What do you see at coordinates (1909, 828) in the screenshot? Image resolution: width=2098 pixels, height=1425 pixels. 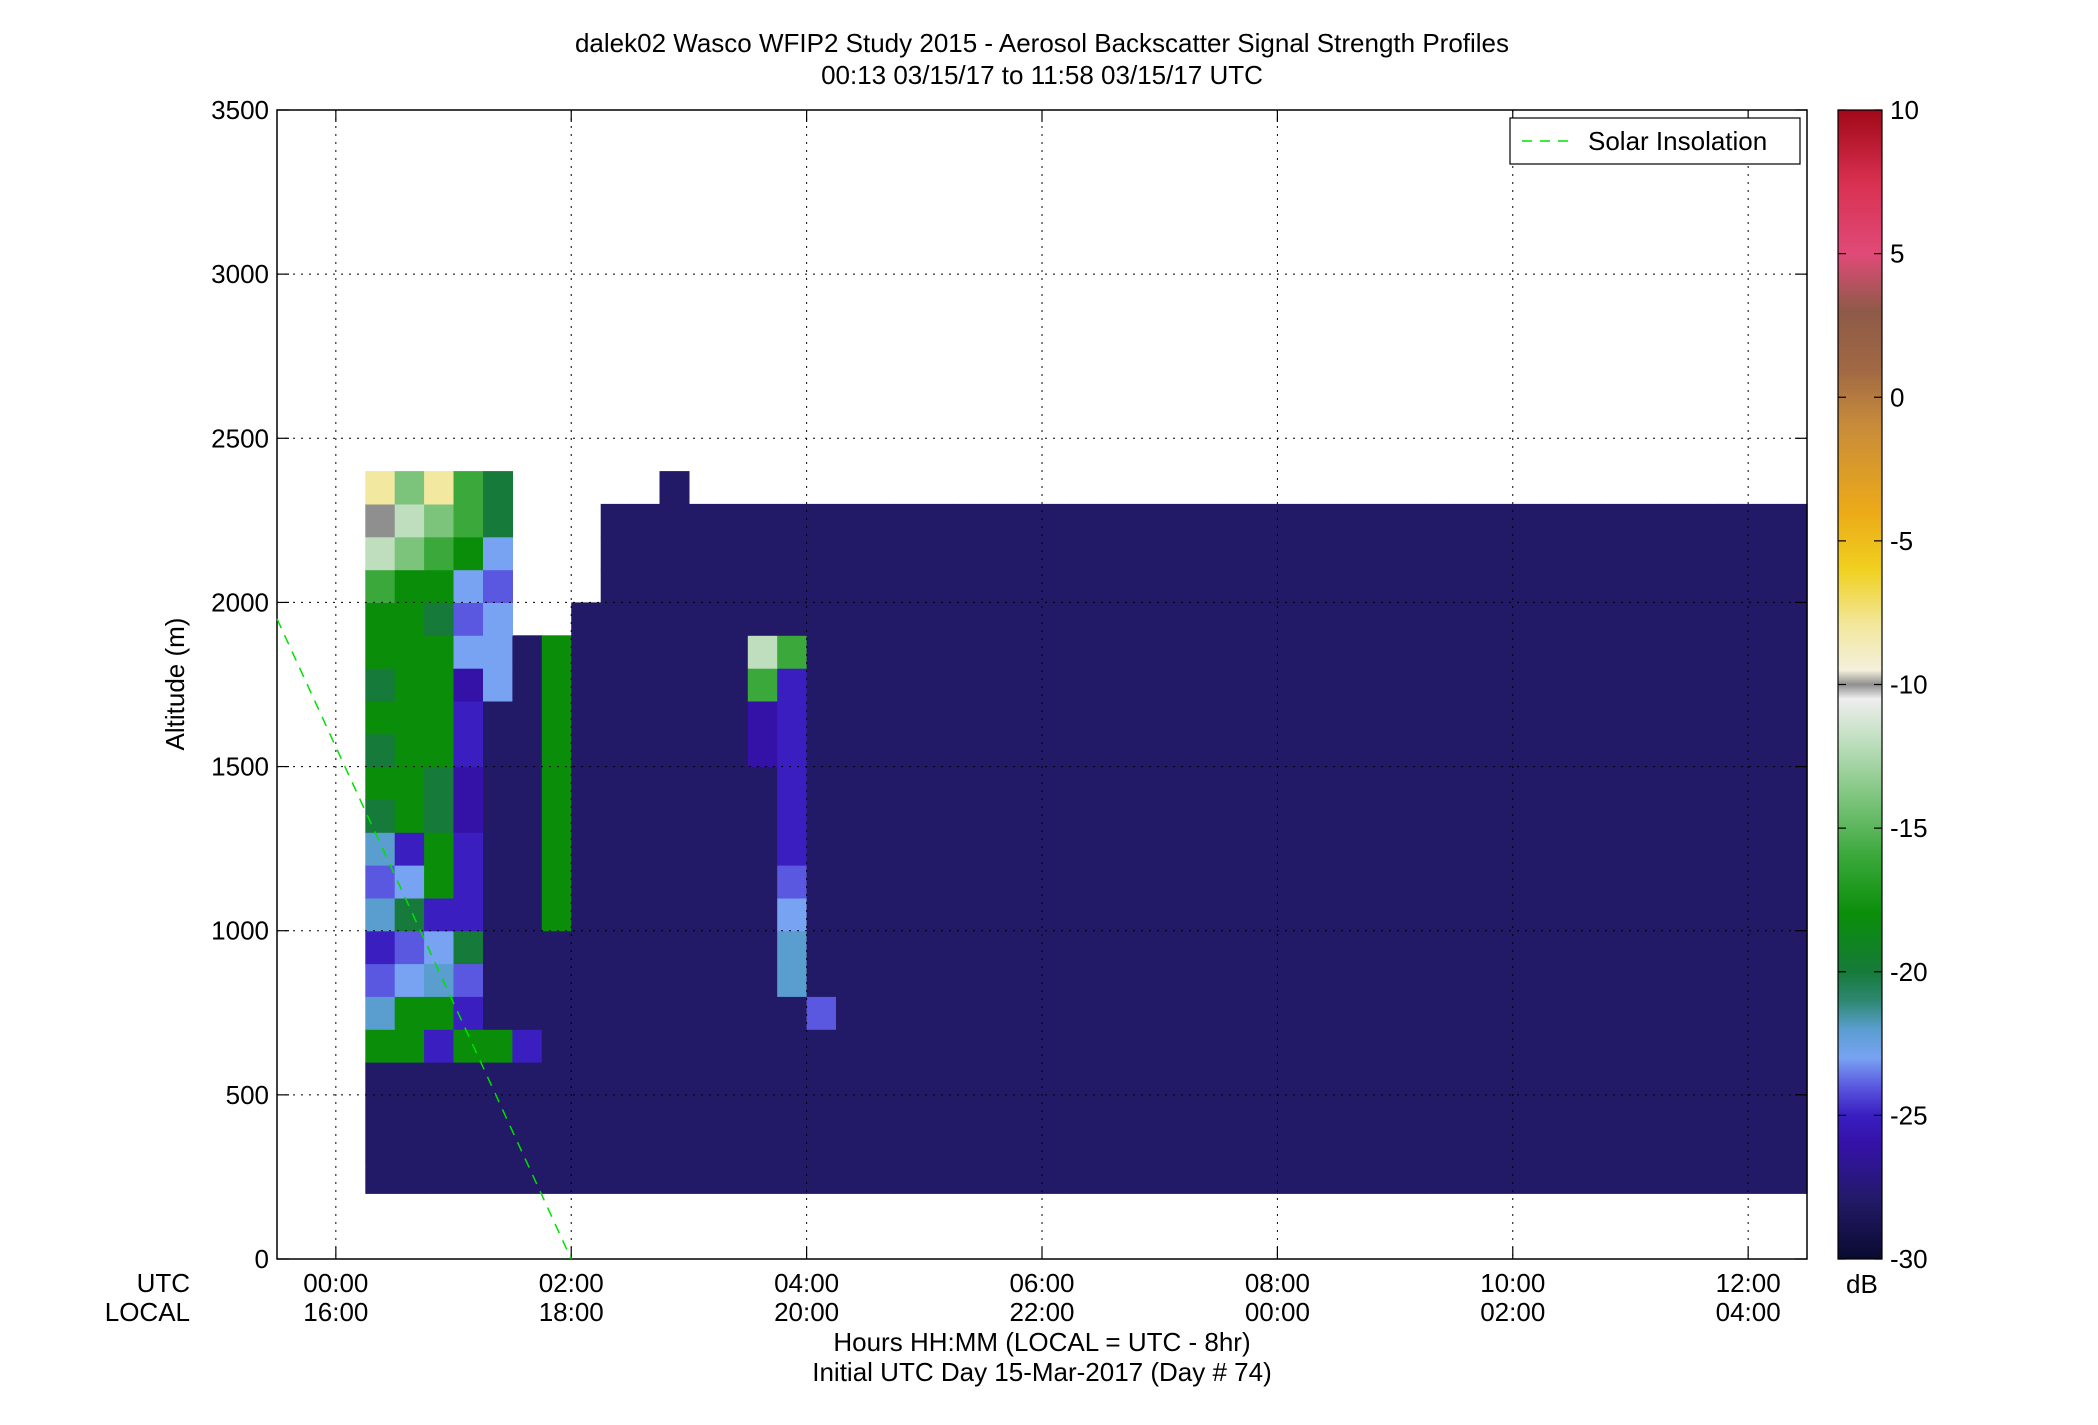 I see `colorbar-tick-label: -15` at bounding box center [1909, 828].